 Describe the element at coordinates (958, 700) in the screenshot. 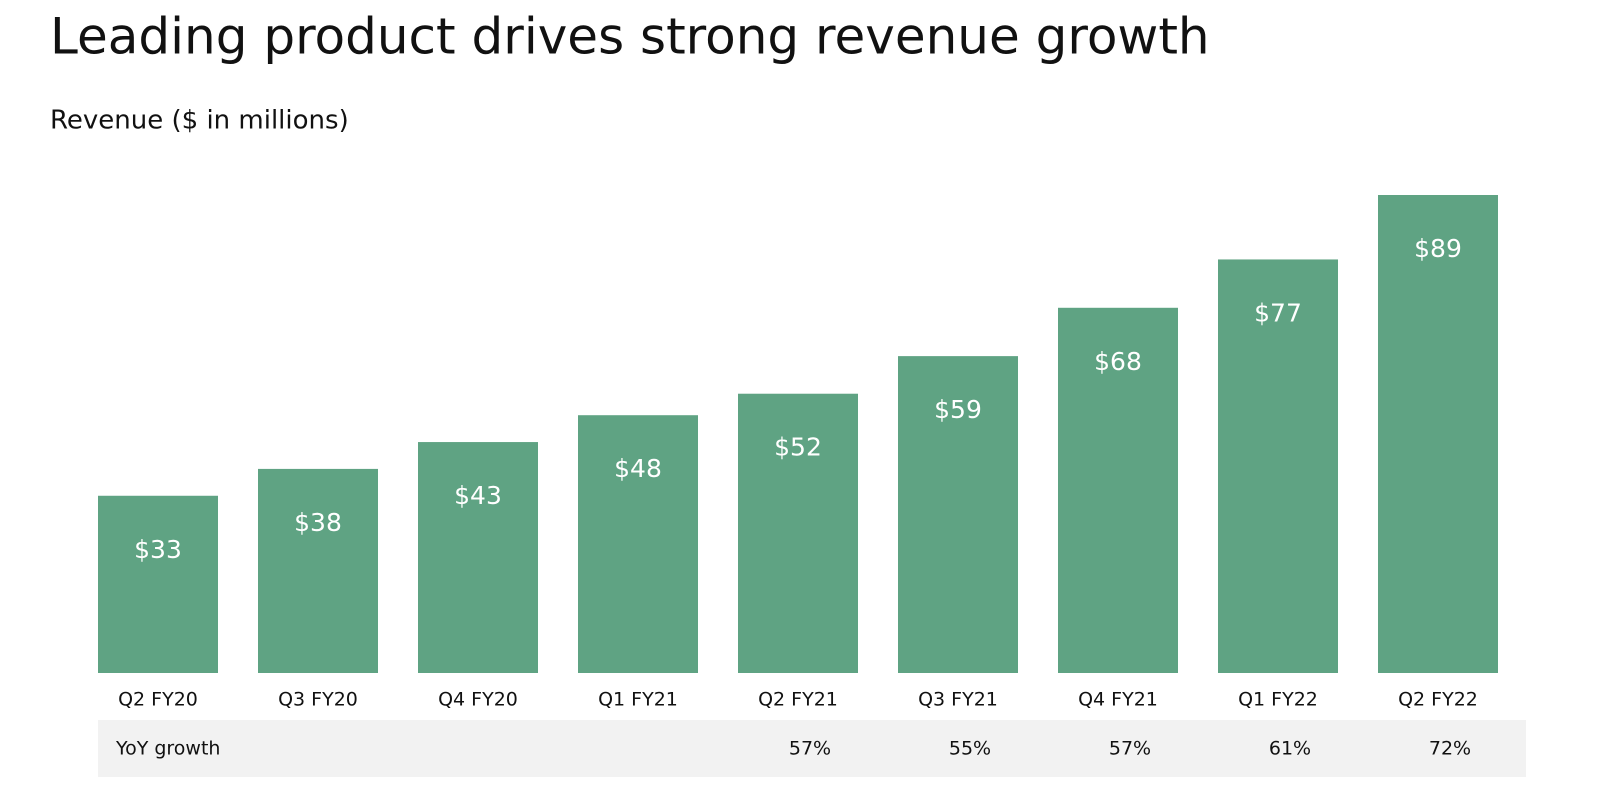

I see `x-tick-label: Q3 FY21` at that location.